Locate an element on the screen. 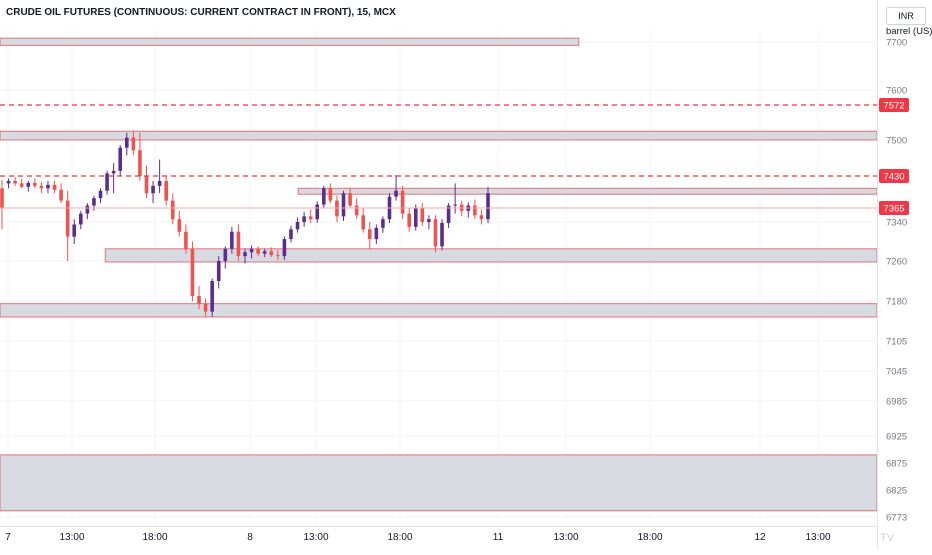 Image resolution: width=932 pixels, height=555 pixels. supply-demand-zone is located at coordinates (587, 191).